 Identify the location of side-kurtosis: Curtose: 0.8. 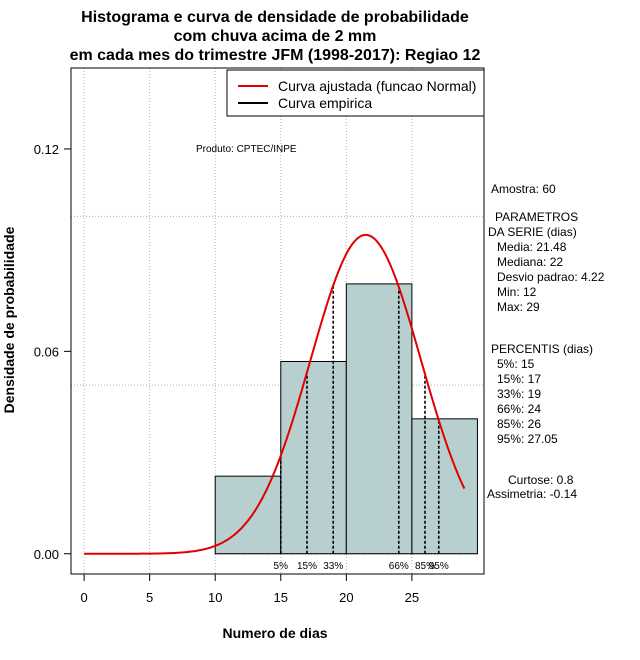
(541, 480).